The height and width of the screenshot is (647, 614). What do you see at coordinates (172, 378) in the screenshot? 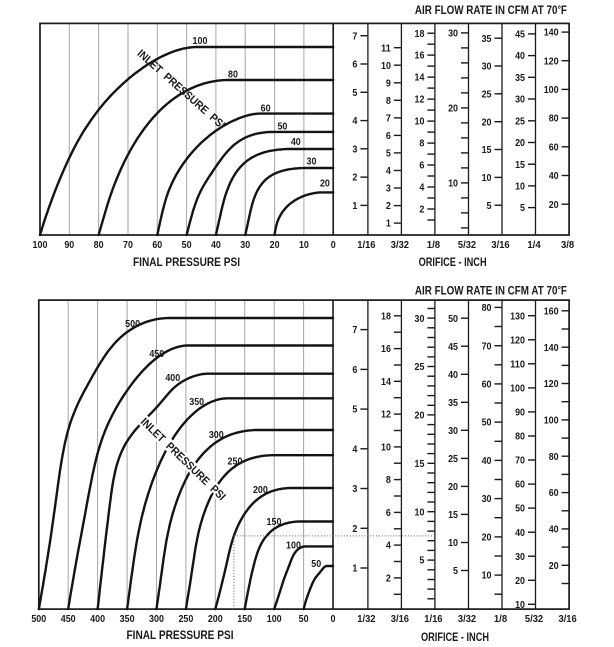
I see `svg-text: 400` at bounding box center [172, 378].